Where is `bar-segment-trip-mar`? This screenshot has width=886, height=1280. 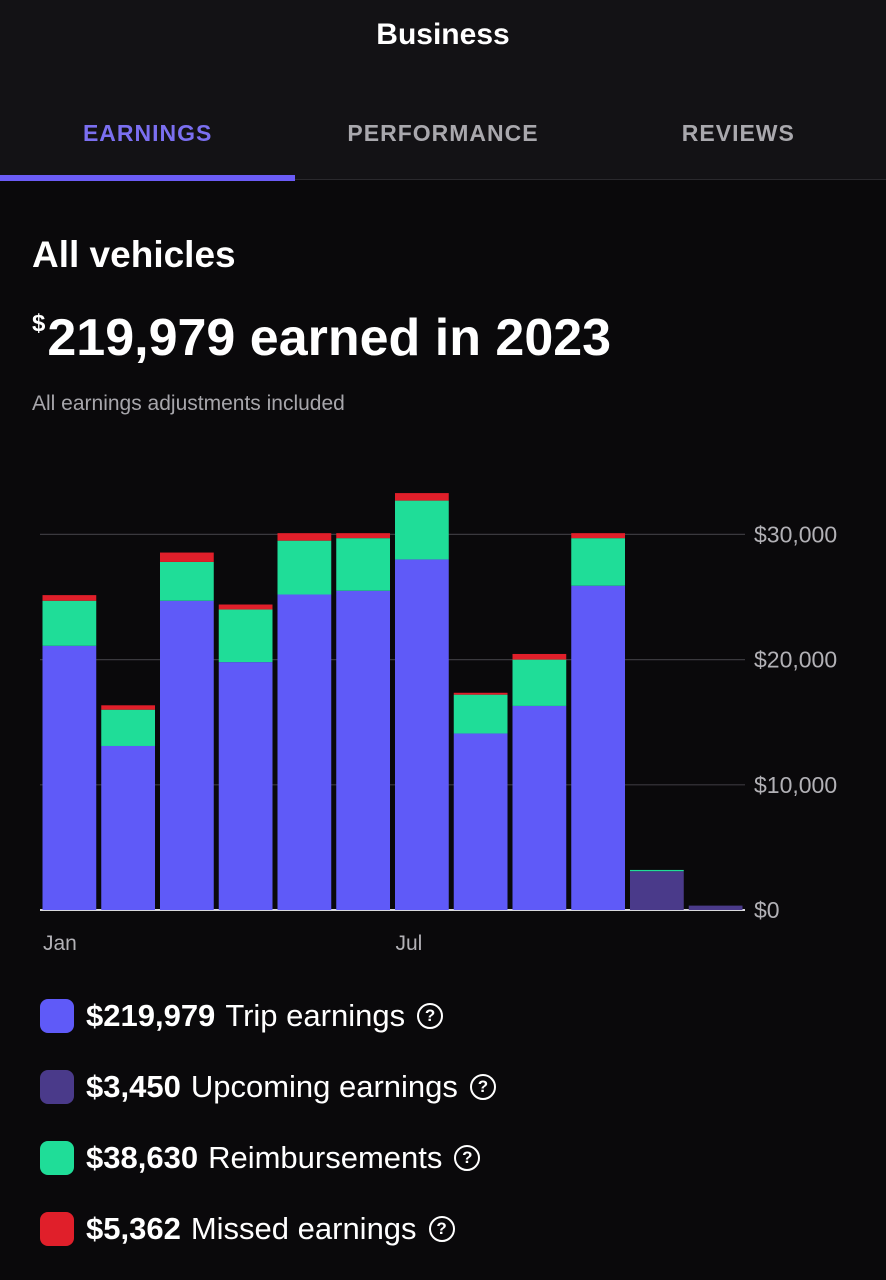 bar-segment-trip-mar is located at coordinates (187, 755).